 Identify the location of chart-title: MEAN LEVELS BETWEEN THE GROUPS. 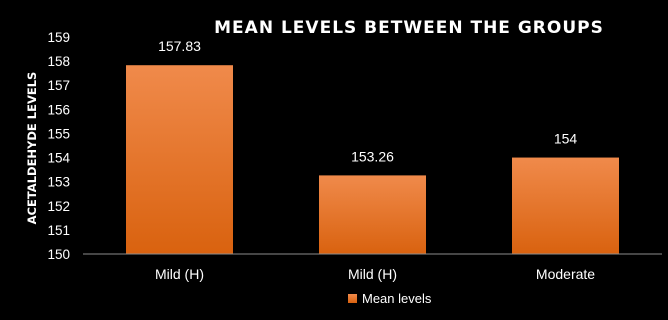
(409, 28).